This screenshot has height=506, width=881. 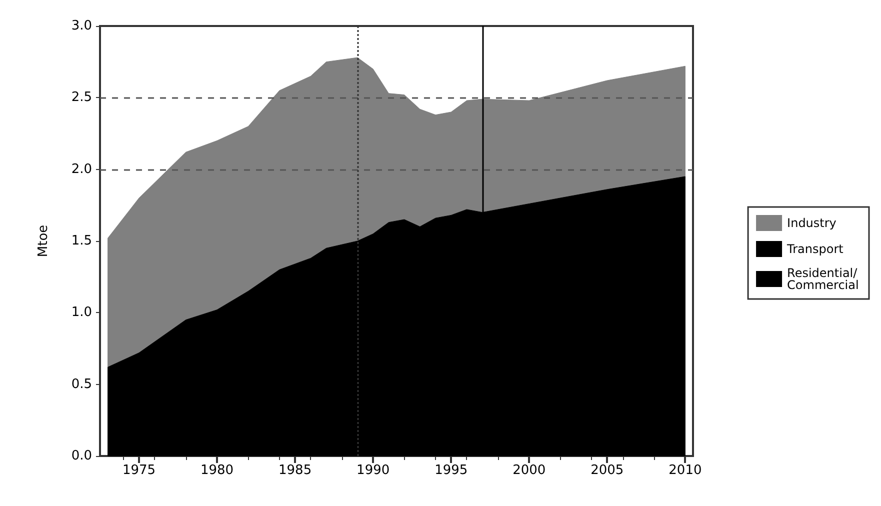 I want to click on x-tick-label: 1985, so click(x=295, y=470).